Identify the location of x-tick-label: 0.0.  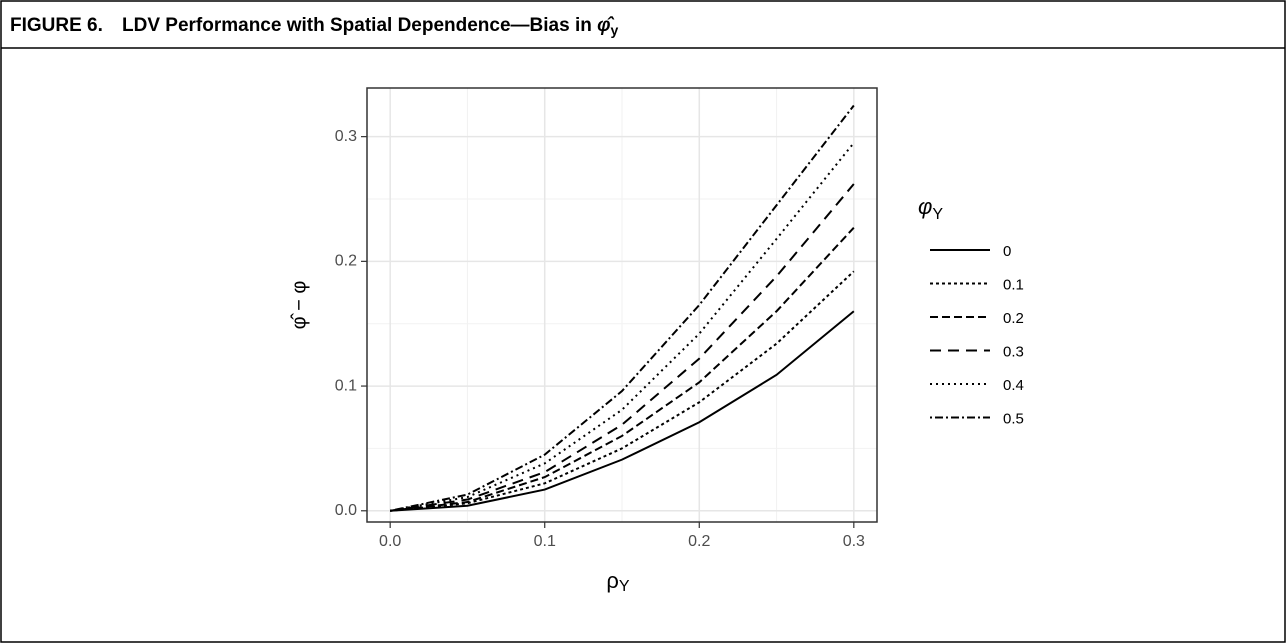
(390, 541).